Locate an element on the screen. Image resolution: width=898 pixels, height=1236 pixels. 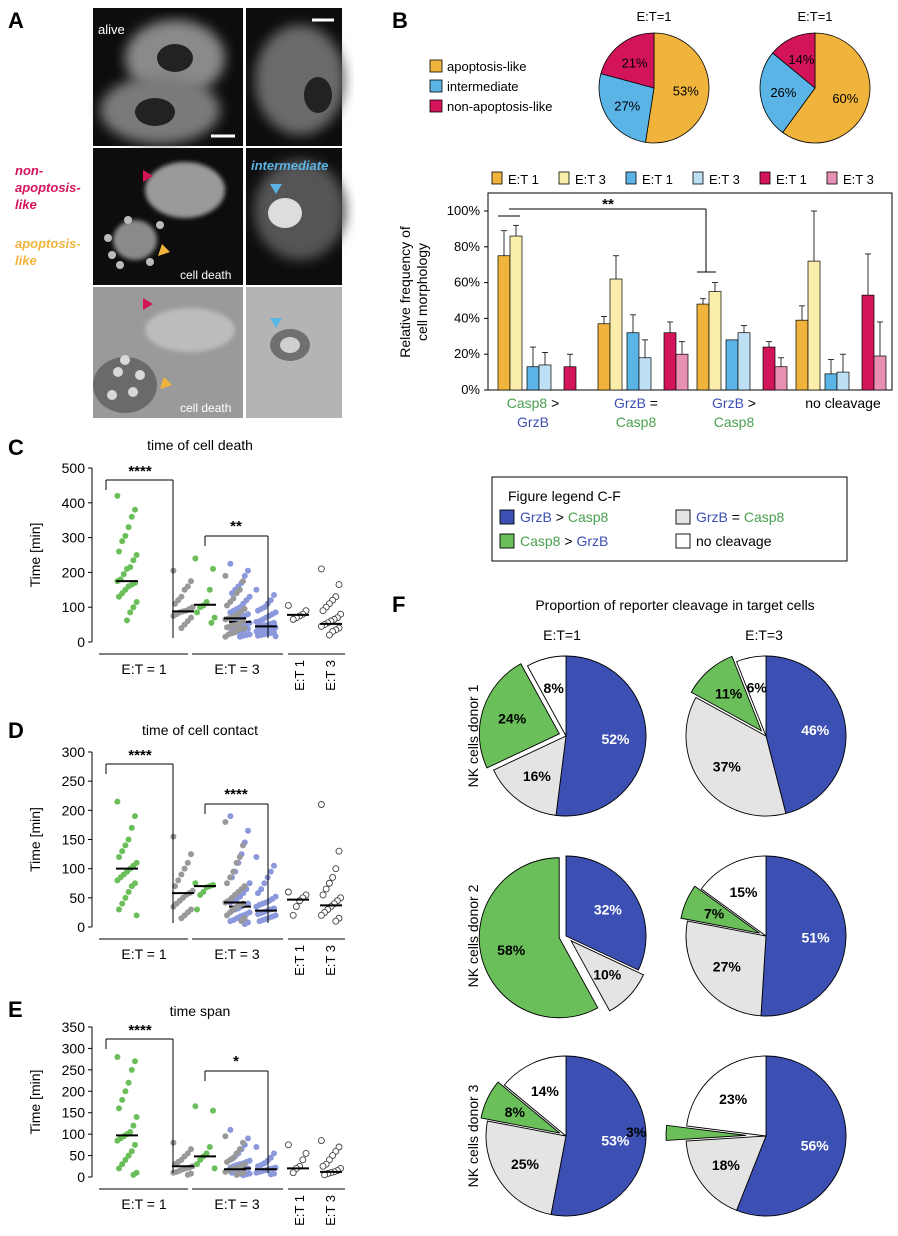
pie-f-r1c2-label-casp: 11% is located at coordinates (729, 694).